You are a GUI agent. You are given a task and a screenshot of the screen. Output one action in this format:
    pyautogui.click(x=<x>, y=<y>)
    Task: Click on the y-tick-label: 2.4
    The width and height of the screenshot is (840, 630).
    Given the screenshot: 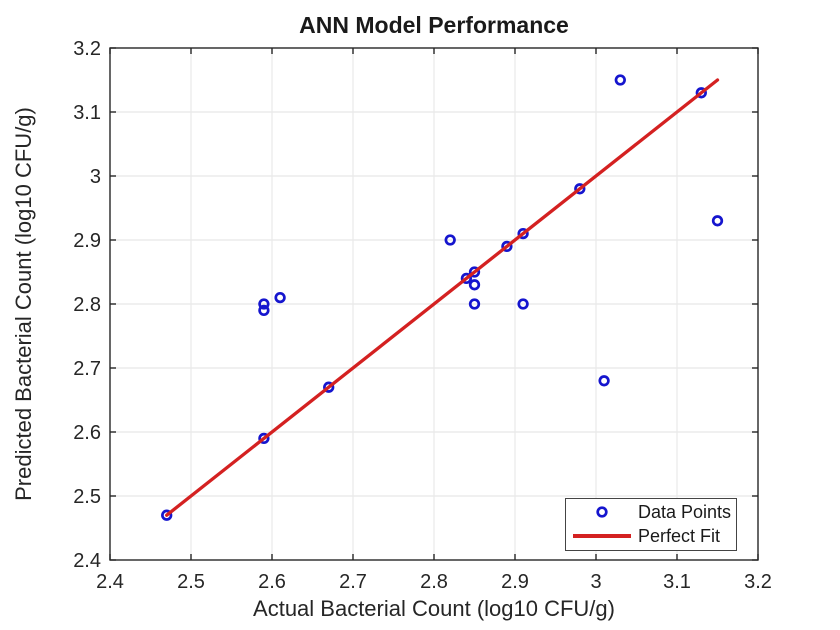 What is the action you would take?
    pyautogui.click(x=87, y=561)
    